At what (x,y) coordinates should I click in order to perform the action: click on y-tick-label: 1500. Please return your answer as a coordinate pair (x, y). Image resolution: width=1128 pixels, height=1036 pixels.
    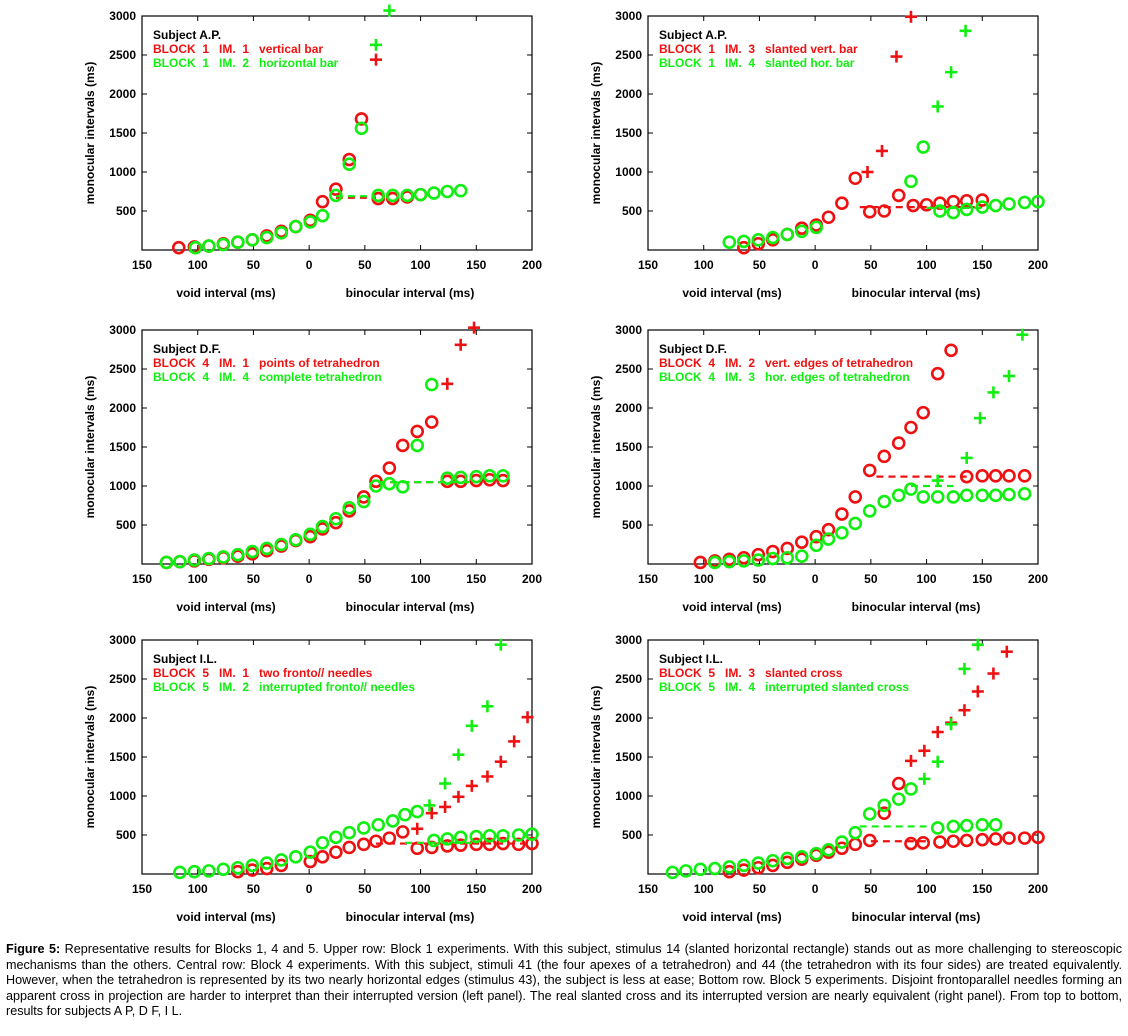
    Looking at the image, I should click on (122, 757).